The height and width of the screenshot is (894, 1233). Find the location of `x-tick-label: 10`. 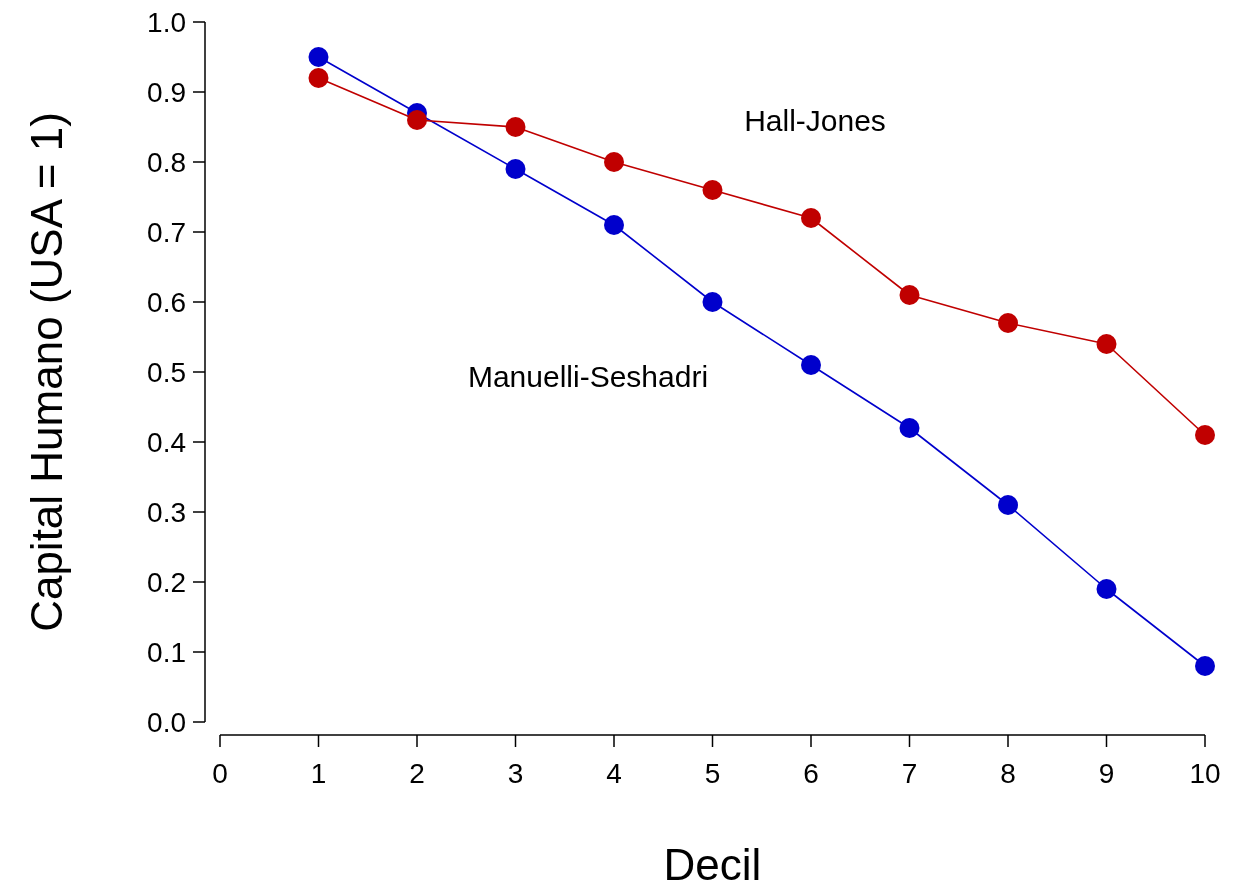

x-tick-label: 10 is located at coordinates (1205, 773).